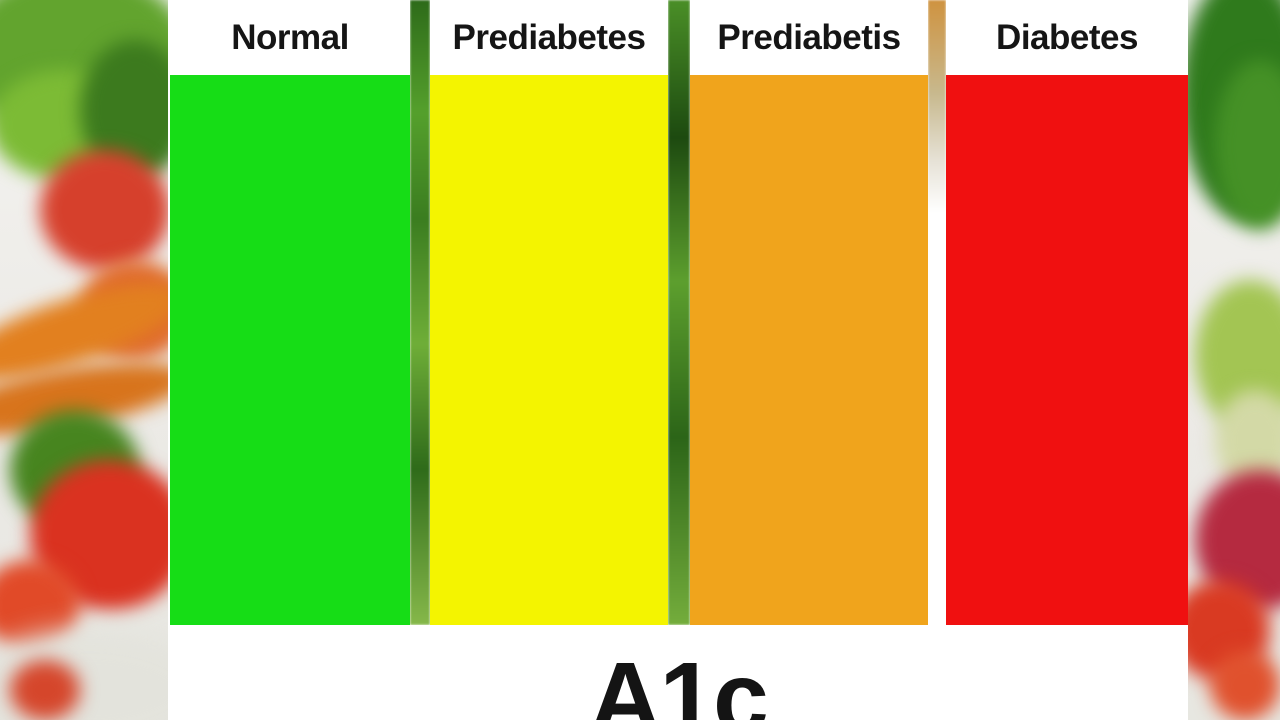 This screenshot has height=720, width=1280. Describe the element at coordinates (809, 37) in the screenshot. I see `category-label-prediabetis: Prediabetis` at that location.